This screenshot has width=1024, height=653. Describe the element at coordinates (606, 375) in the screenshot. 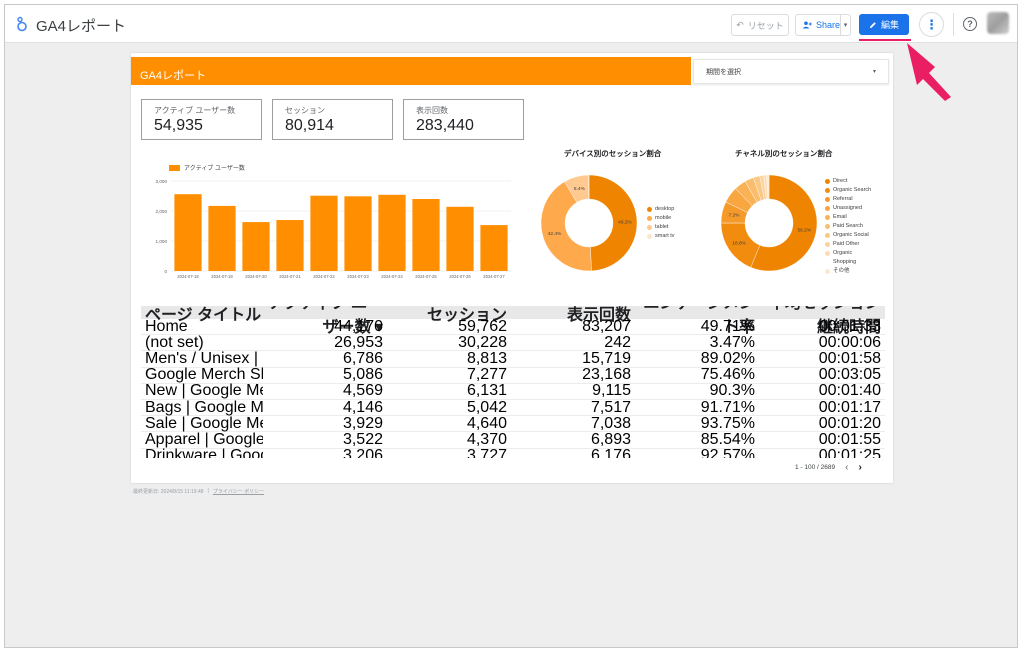

I see `table-cell: 23,168` at that location.